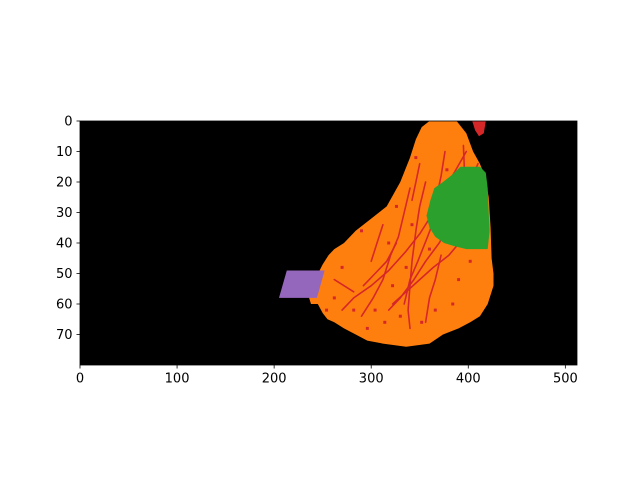 The width and height of the screenshot is (640, 480). What do you see at coordinates (80, 379) in the screenshot?
I see `x-tick-label: 0` at bounding box center [80, 379].